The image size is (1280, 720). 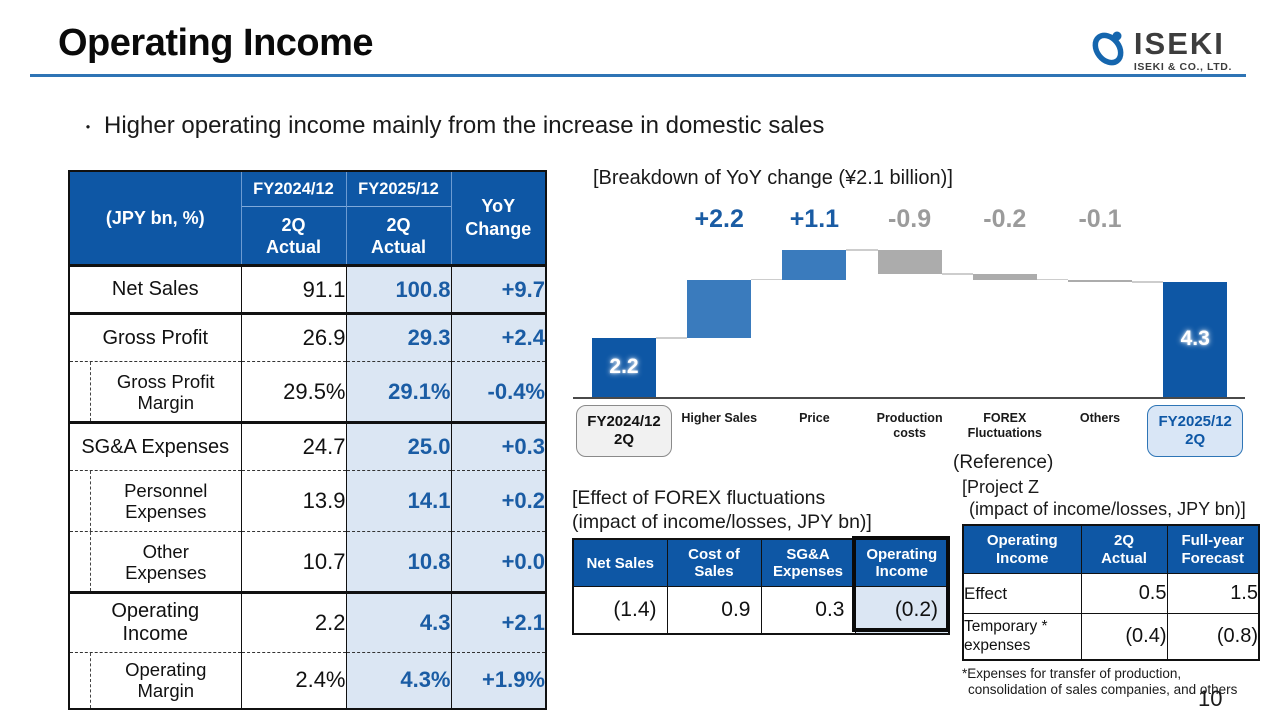 I want to click on pl-table-row: SG&A Expenses 24.7 25.0 +0.3, so click(x=307, y=446).